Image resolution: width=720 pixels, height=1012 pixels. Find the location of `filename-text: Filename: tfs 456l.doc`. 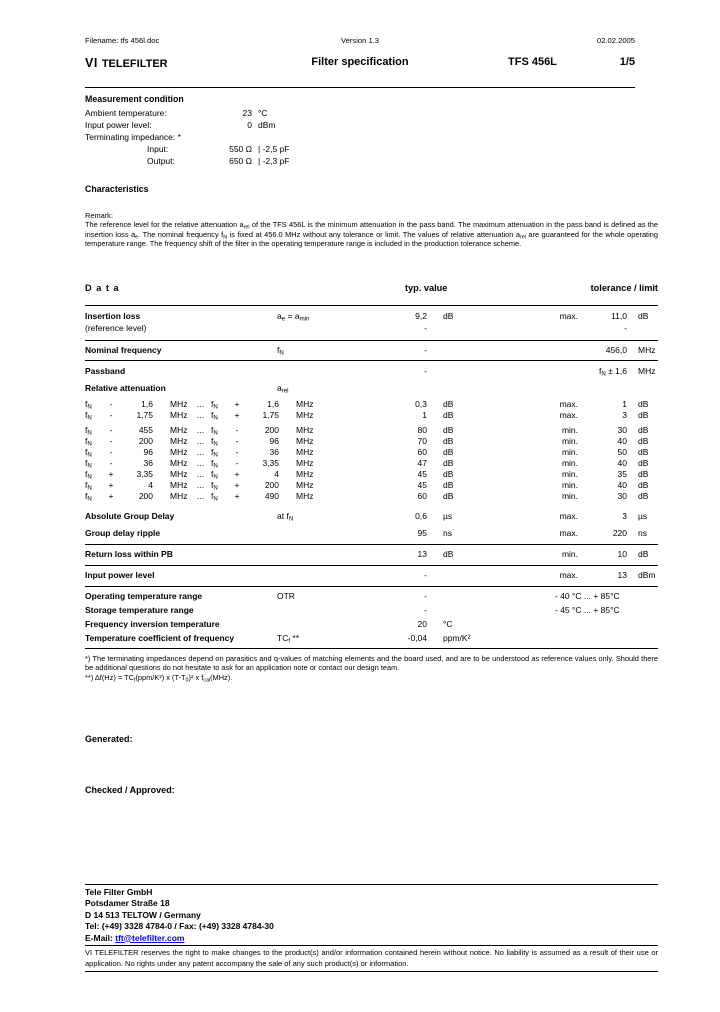

filename-text: Filename: tfs 456l.doc is located at coordinates (122, 40).